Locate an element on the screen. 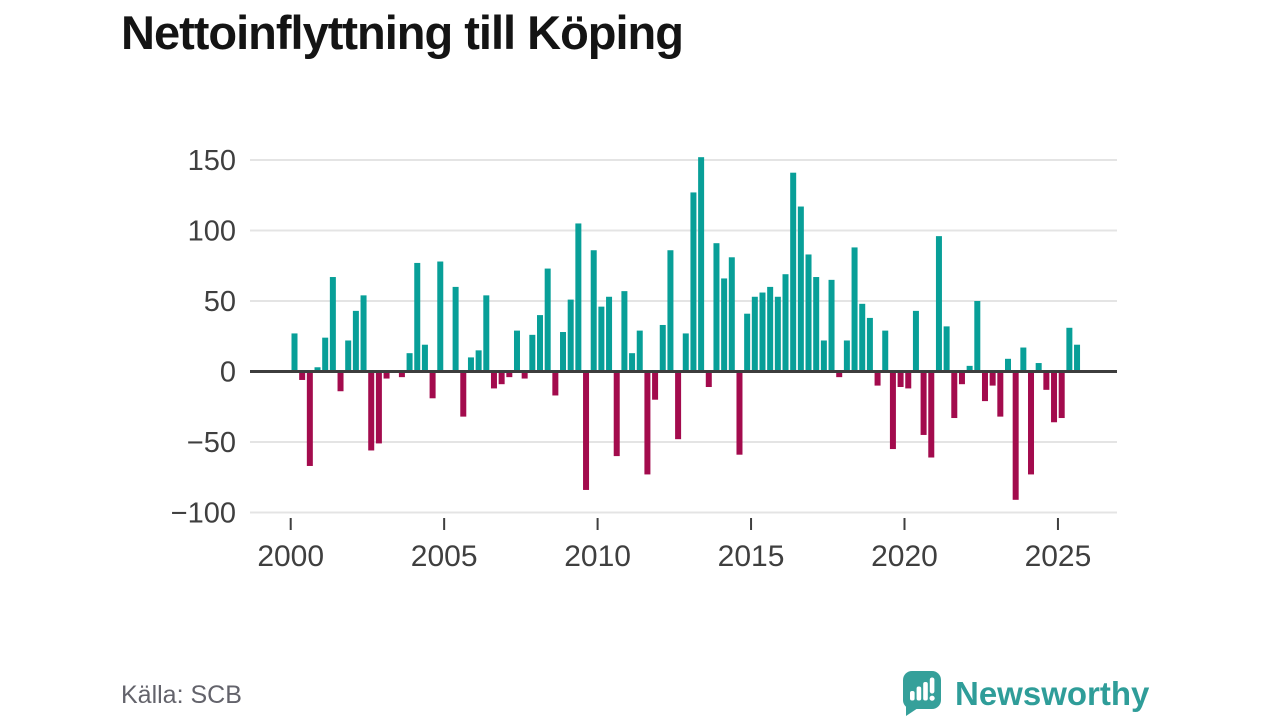 Image resolution: width=1280 pixels, height=720 pixels. y-tick-label: 0 is located at coordinates (228, 373).